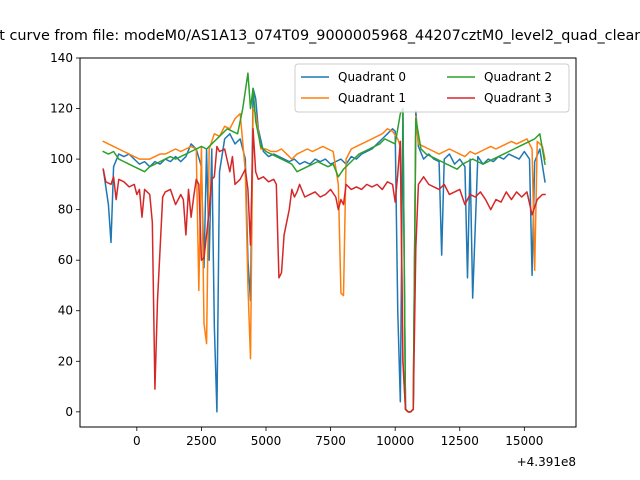 This screenshot has width=640, height=480. I want to click on legend-label-quadrant-3: Quadrant 3, so click(518, 98).